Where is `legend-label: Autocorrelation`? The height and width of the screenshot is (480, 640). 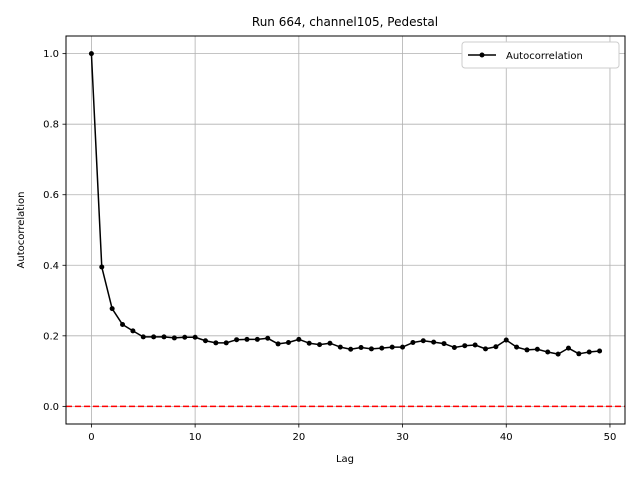
legend-label: Autocorrelation is located at coordinates (544, 56).